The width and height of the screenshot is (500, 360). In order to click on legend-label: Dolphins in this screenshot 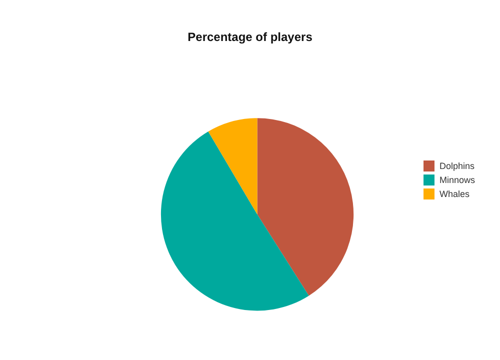, I will do `click(457, 166)`.